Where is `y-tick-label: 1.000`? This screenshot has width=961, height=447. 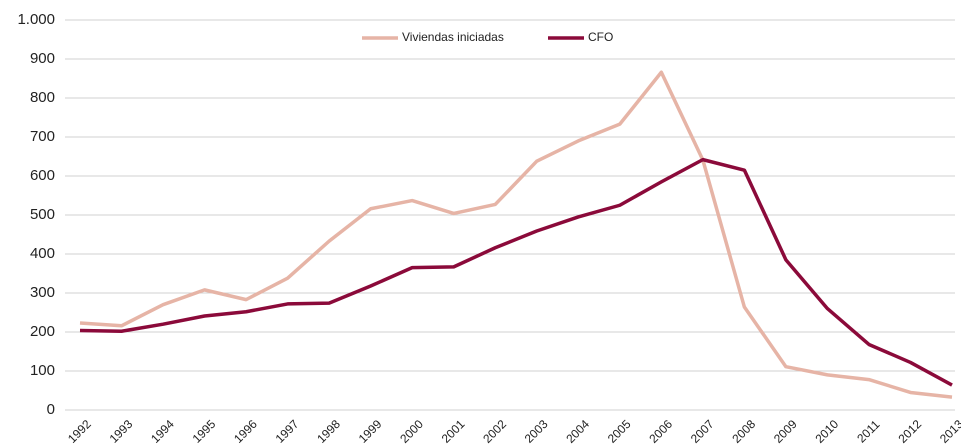 y-tick-label: 1.000 is located at coordinates (36, 19).